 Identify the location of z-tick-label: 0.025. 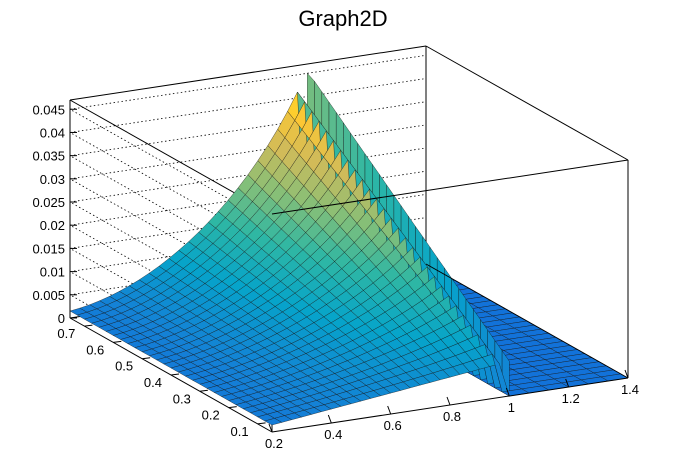
(48, 202).